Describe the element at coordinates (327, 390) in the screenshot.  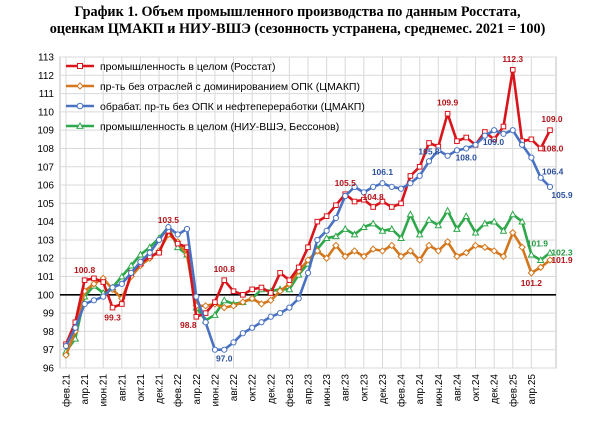
I see `x-tick-label: июн.23` at that location.